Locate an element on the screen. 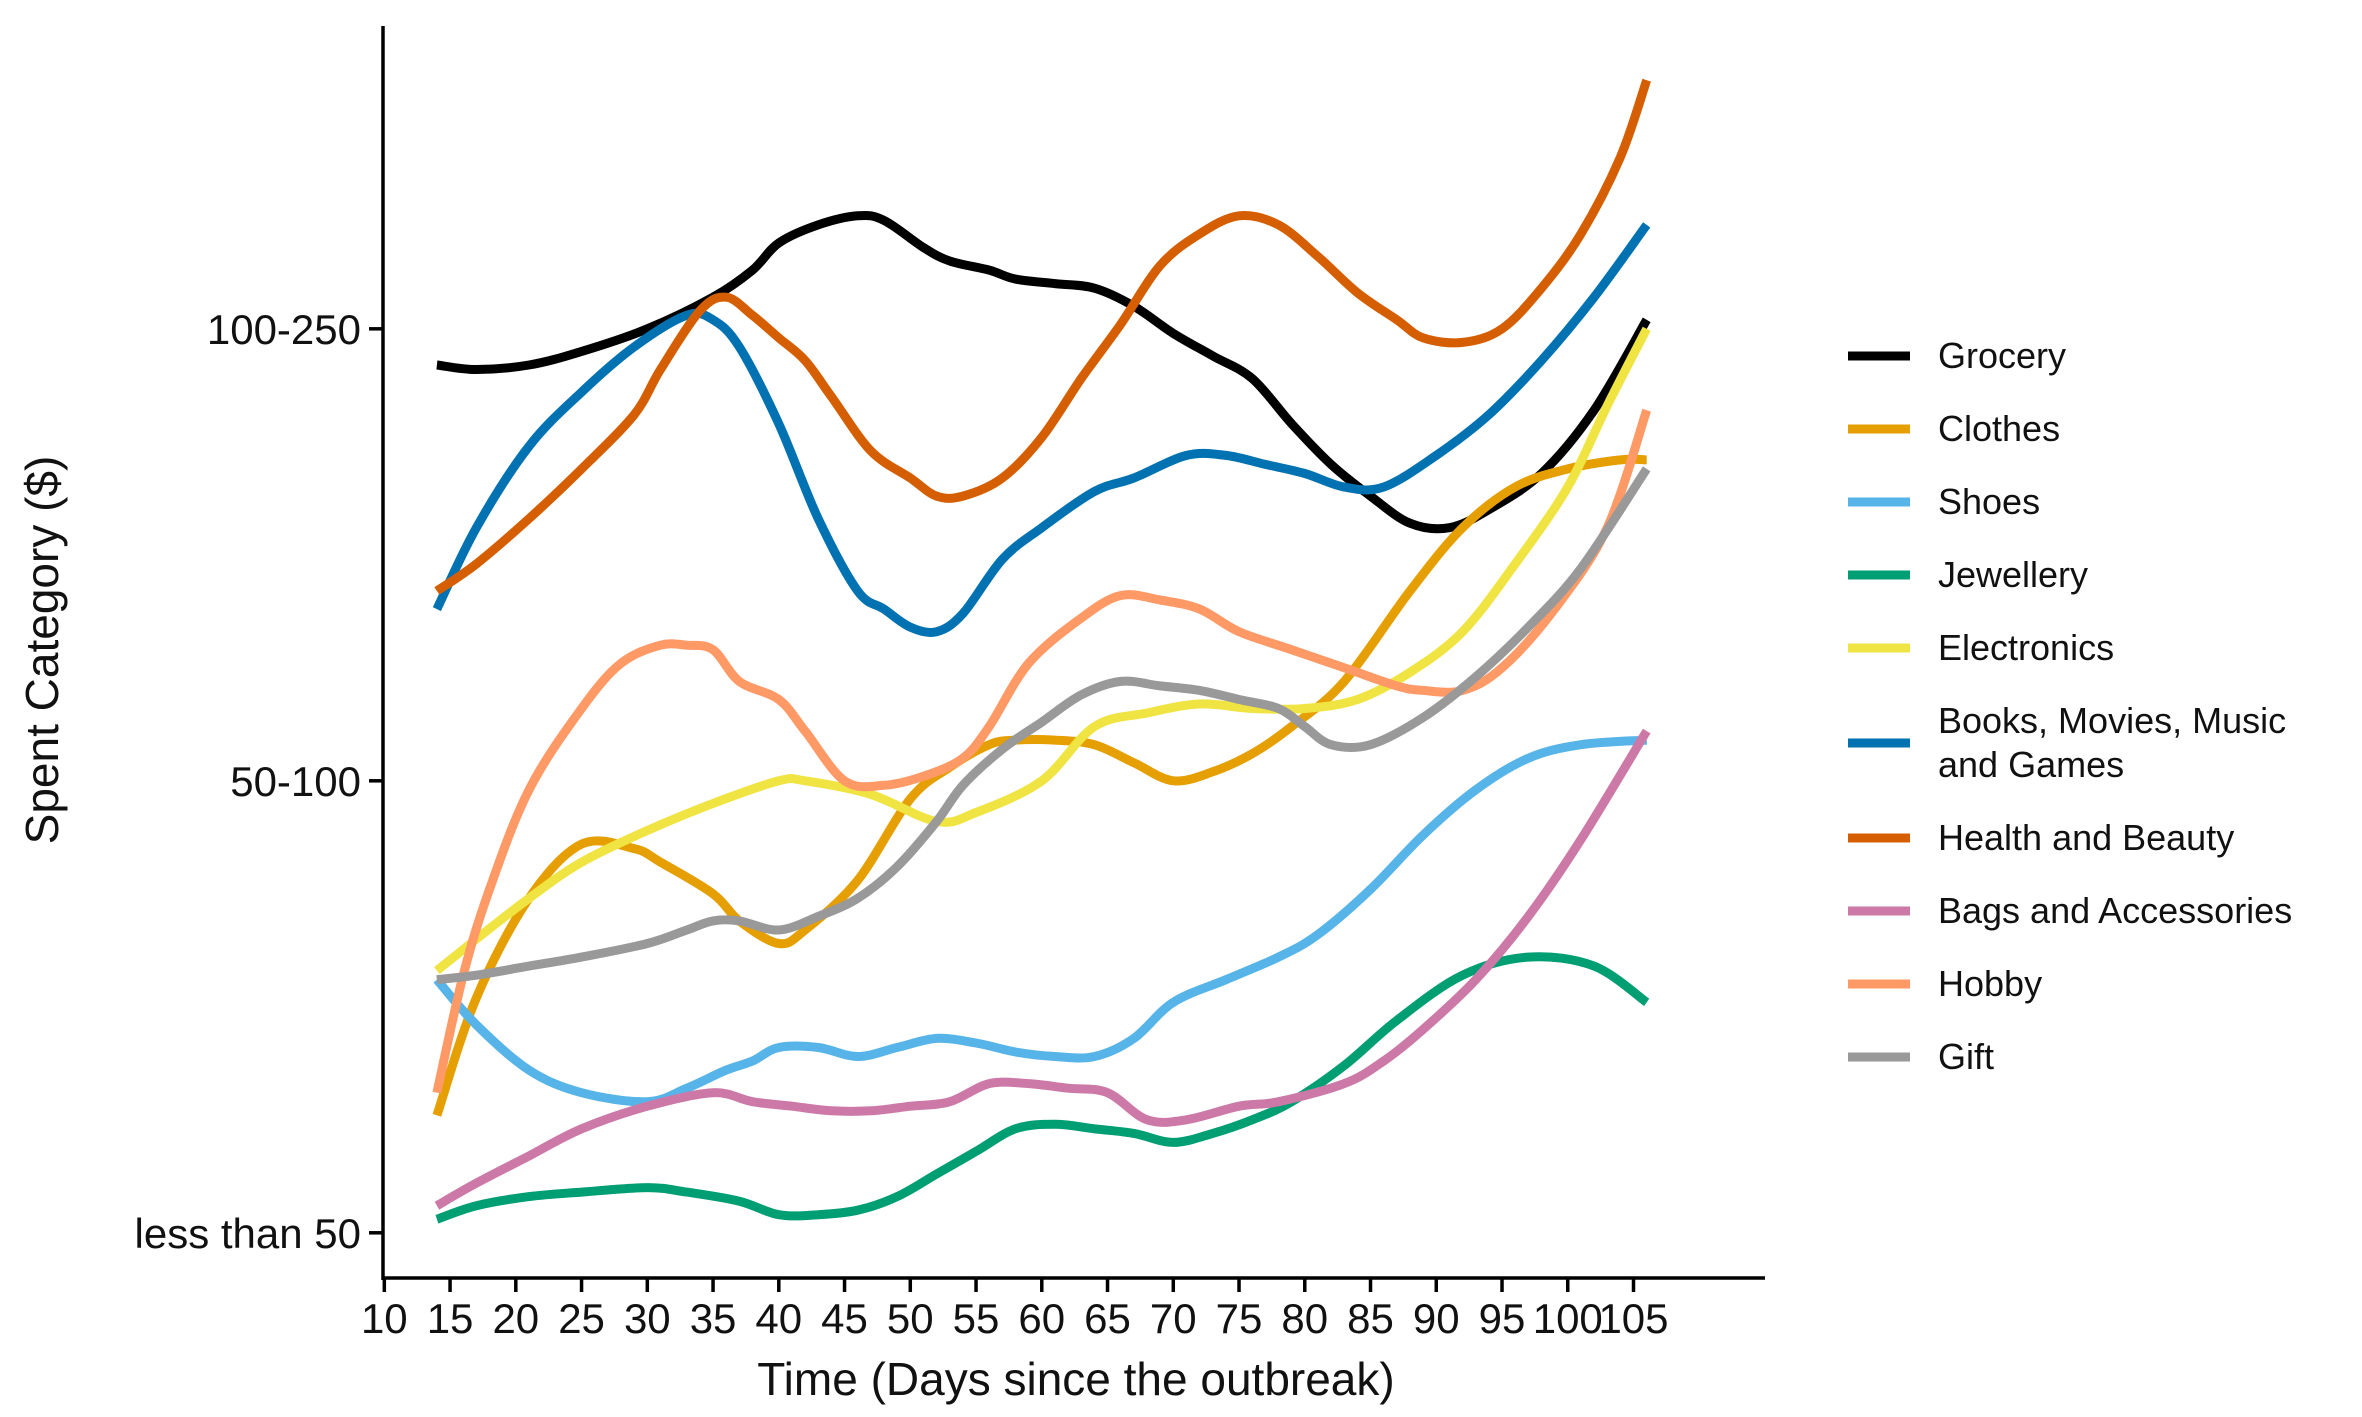 Image resolution: width=2362 pixels, height=1417 pixels. x-tick-label: 85 is located at coordinates (1370, 1318).